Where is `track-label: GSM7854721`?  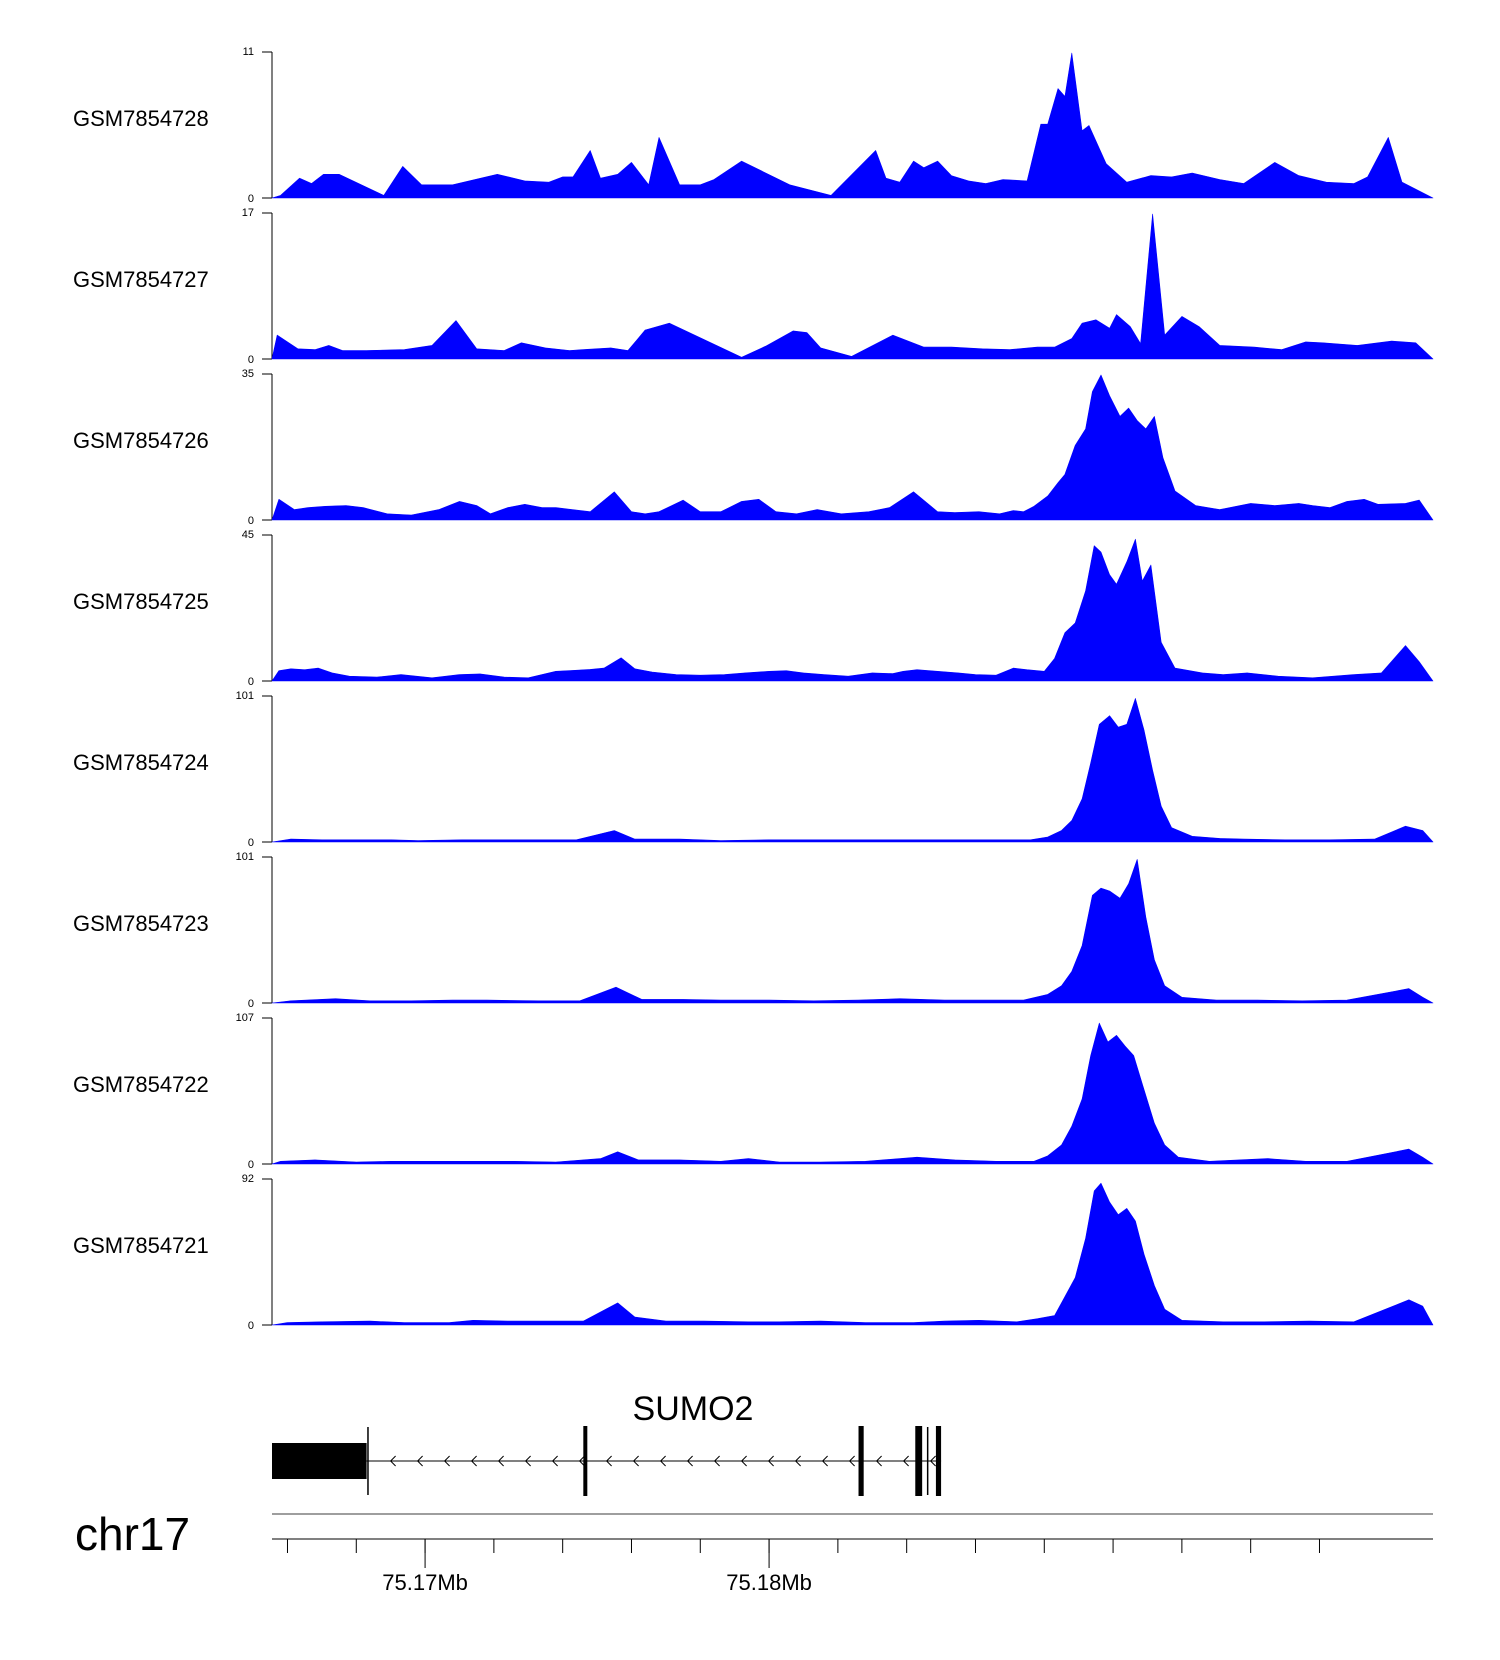 track-label: GSM7854721 is located at coordinates (141, 1245).